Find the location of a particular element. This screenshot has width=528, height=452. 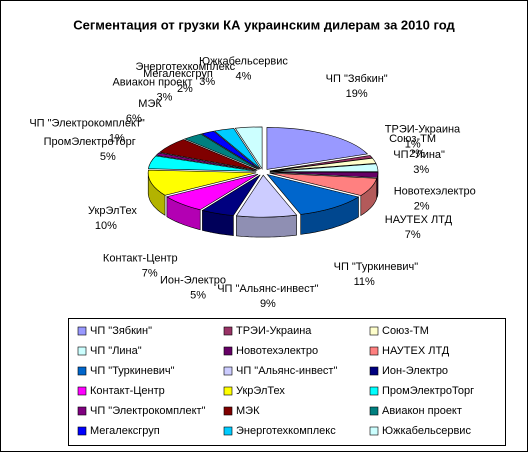

legend-label: Южкабельсервис is located at coordinates (426, 431).